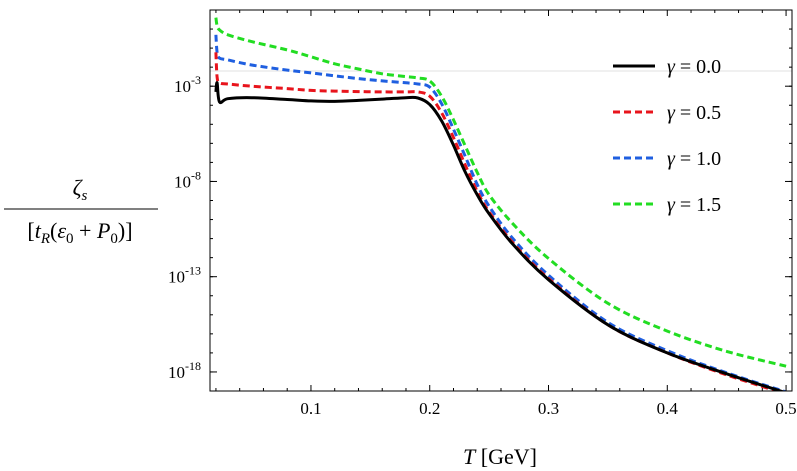  Describe the element at coordinates (694, 113) in the screenshot. I see `legend-label-1: γ = 0.5` at that location.